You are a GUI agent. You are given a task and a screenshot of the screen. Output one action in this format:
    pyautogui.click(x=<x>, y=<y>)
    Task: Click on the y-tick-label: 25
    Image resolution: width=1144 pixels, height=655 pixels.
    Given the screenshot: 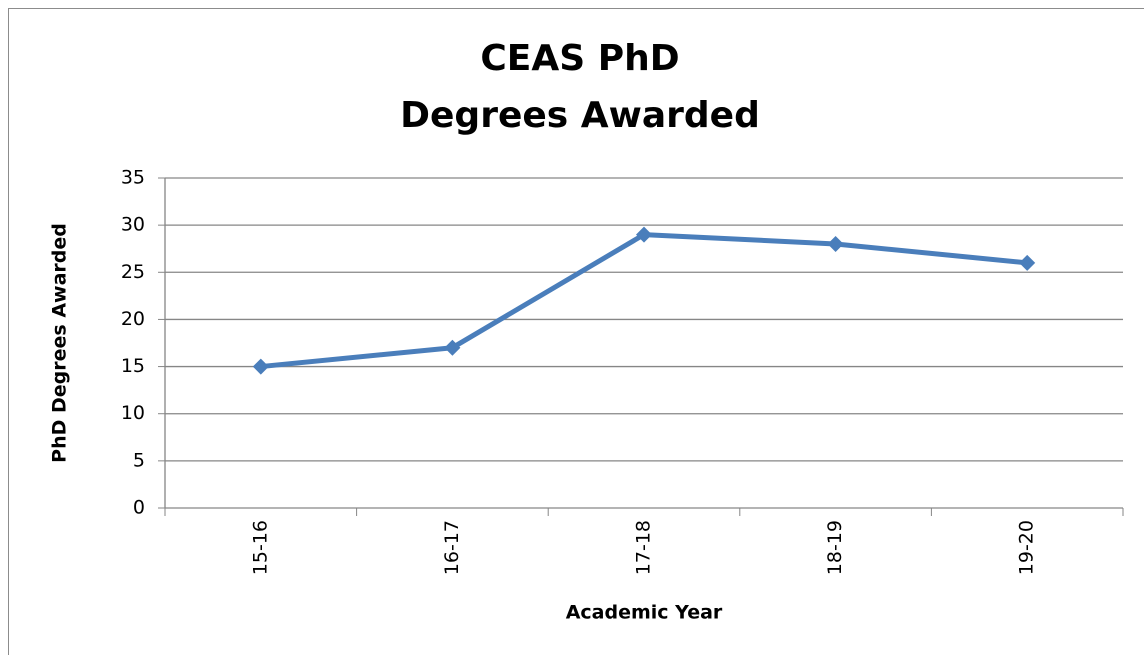 What is the action you would take?
    pyautogui.click(x=133, y=272)
    